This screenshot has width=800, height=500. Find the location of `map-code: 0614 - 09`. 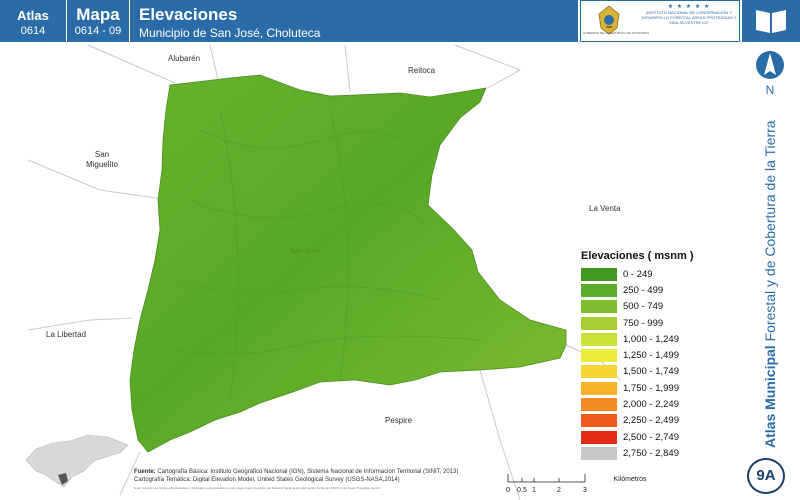

map-code: 0614 - 09 is located at coordinates (98, 31).